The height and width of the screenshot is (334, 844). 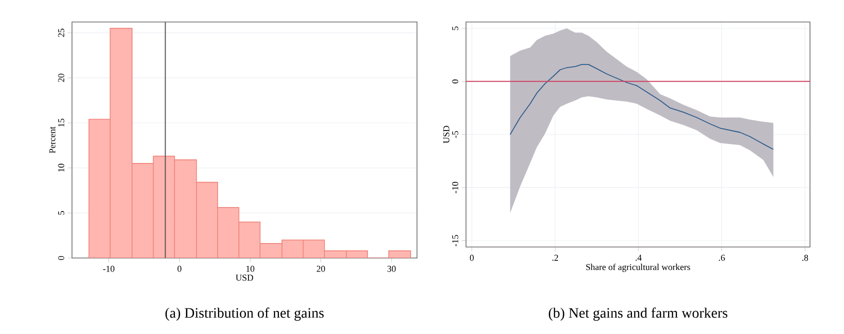 I want to click on x-tick-label: 20, so click(x=320, y=269).